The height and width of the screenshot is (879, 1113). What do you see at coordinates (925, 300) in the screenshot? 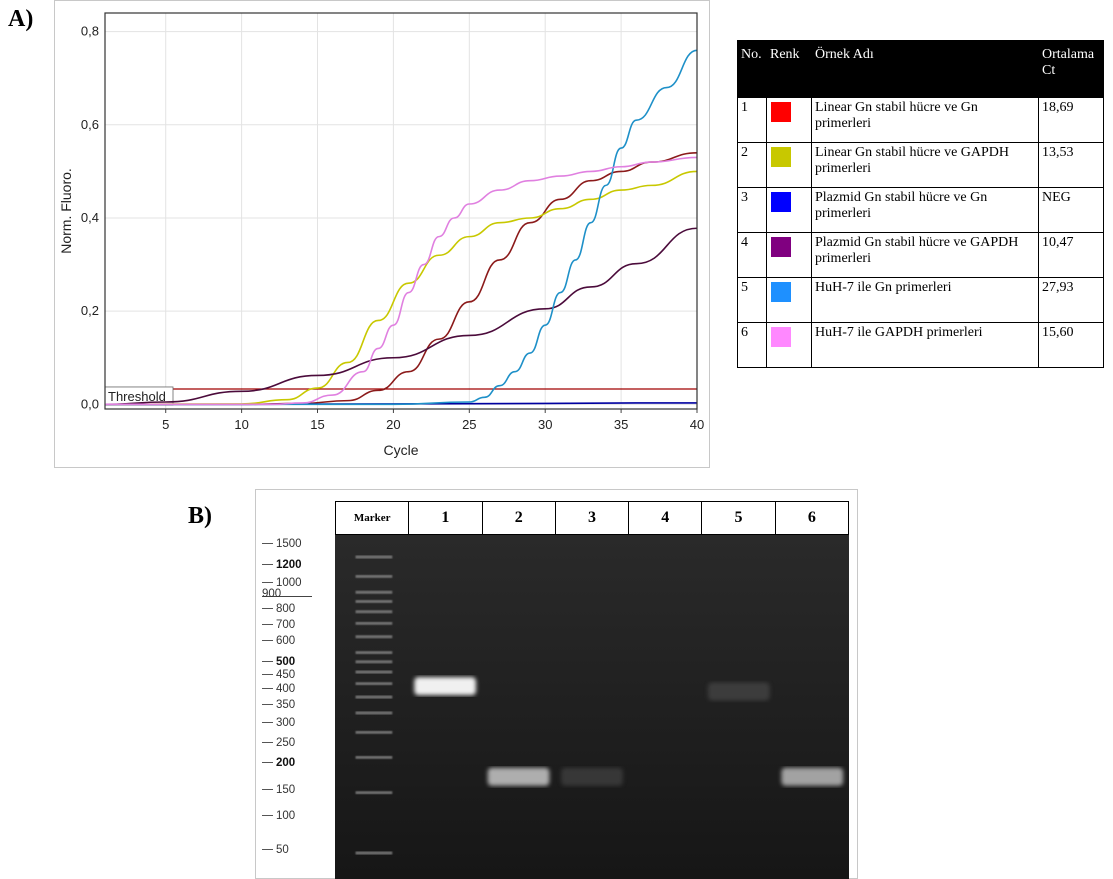
I see `row-sample-name: HuH-7 ile Gn primerleri` at bounding box center [925, 300].